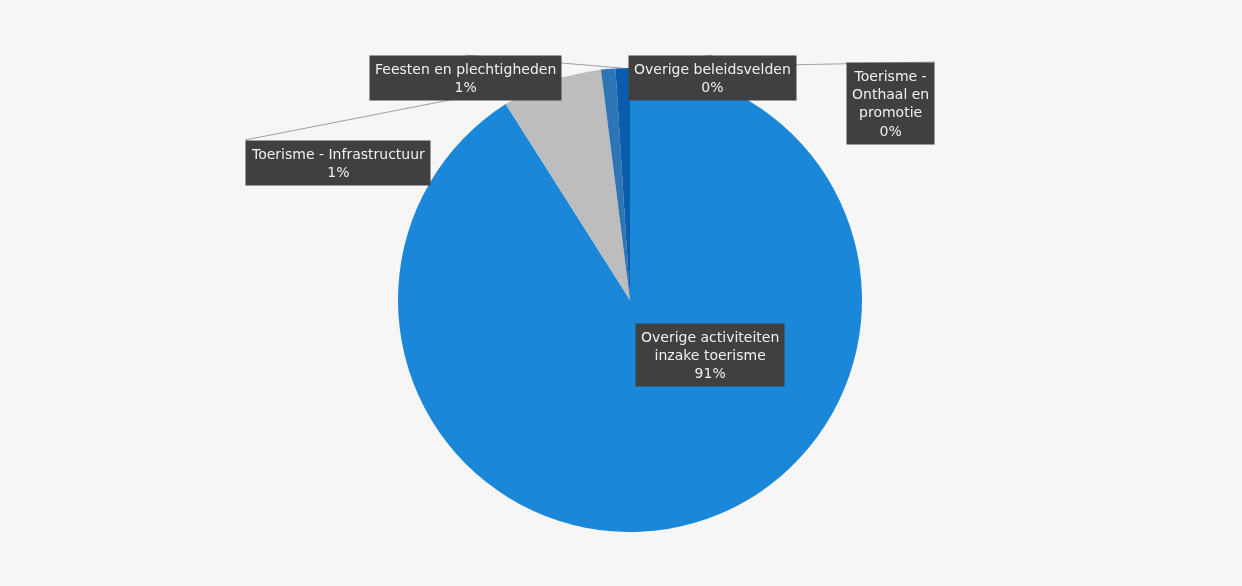 The width and height of the screenshot is (1242, 586). I want to click on category-label: Overige beleidsvelden, so click(712, 69).